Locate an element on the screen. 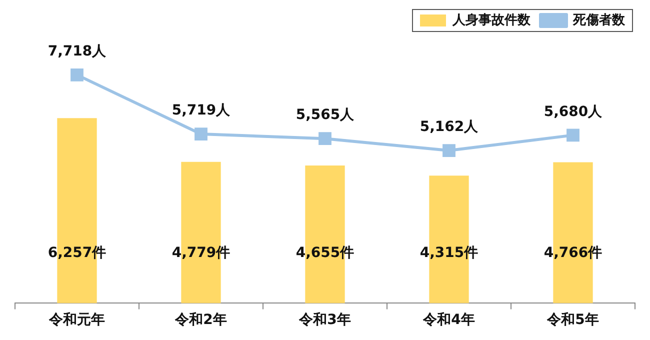 This screenshot has width=650, height=340. legend-label: 死傷者数 is located at coordinates (599, 20).